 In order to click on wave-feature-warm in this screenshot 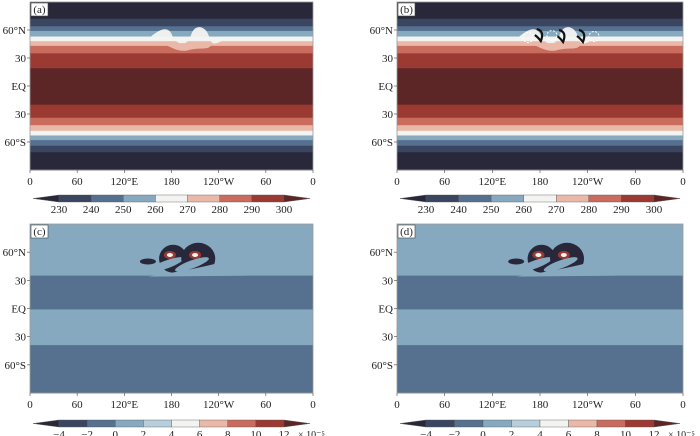, I will do `click(187, 35)`.